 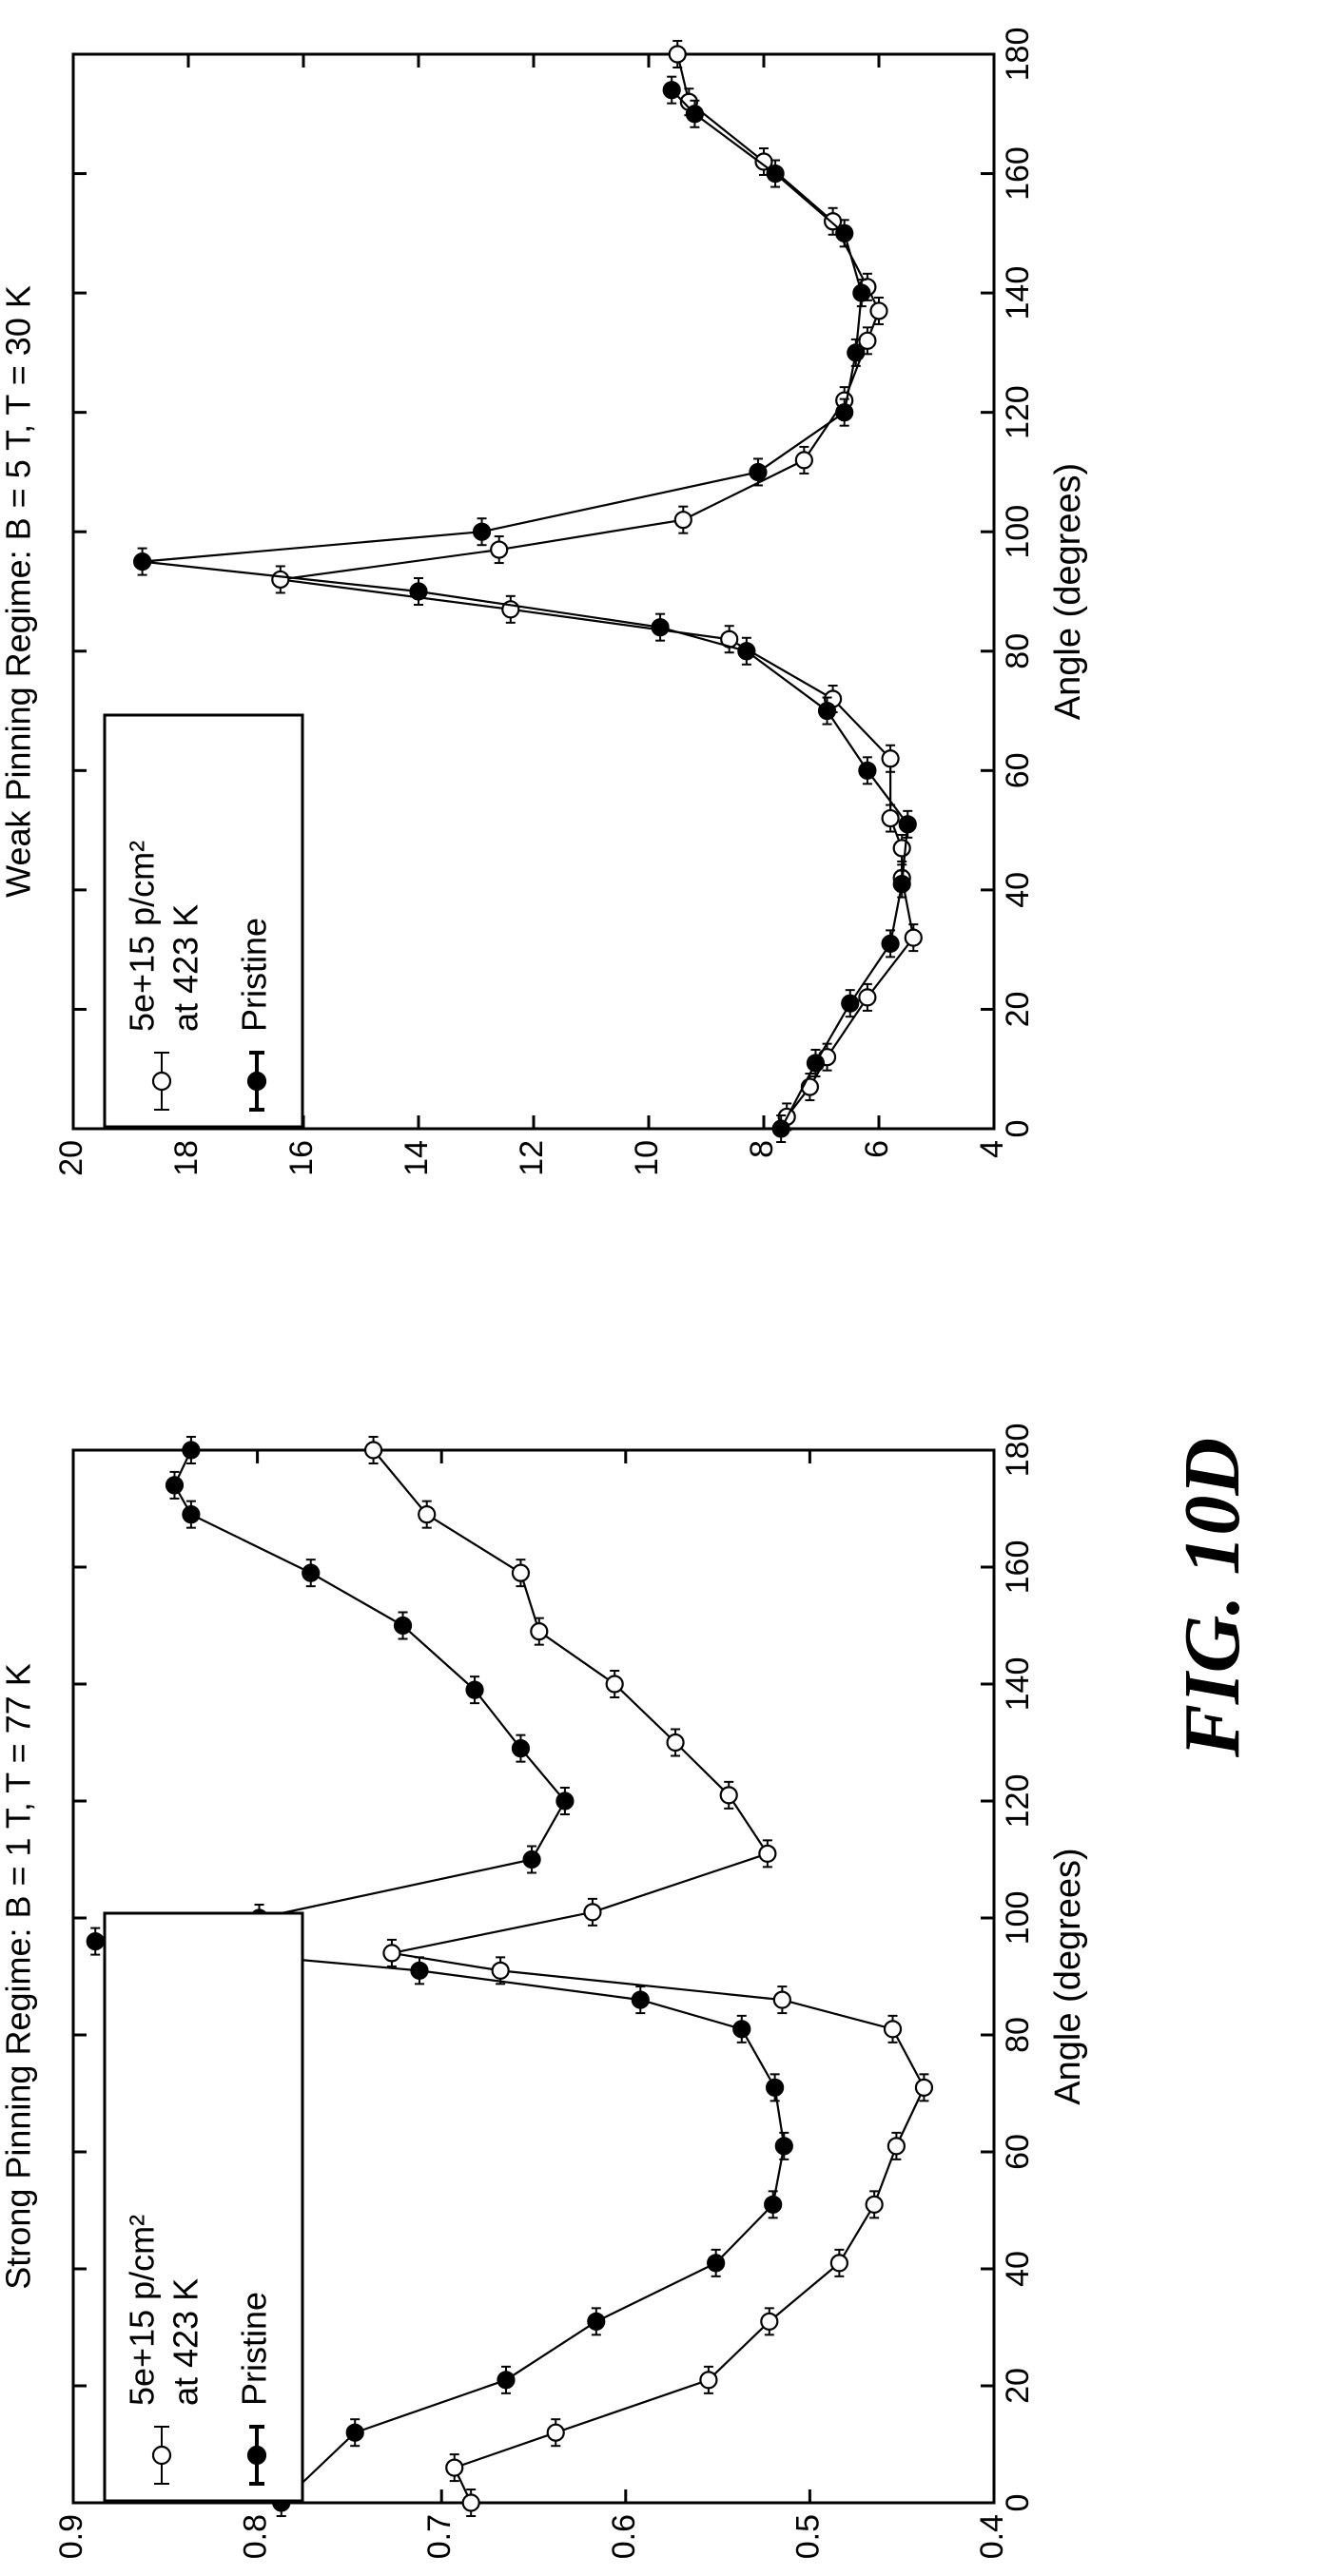 I want to click on x-tick-label: 60, so click(x=1018, y=2152).